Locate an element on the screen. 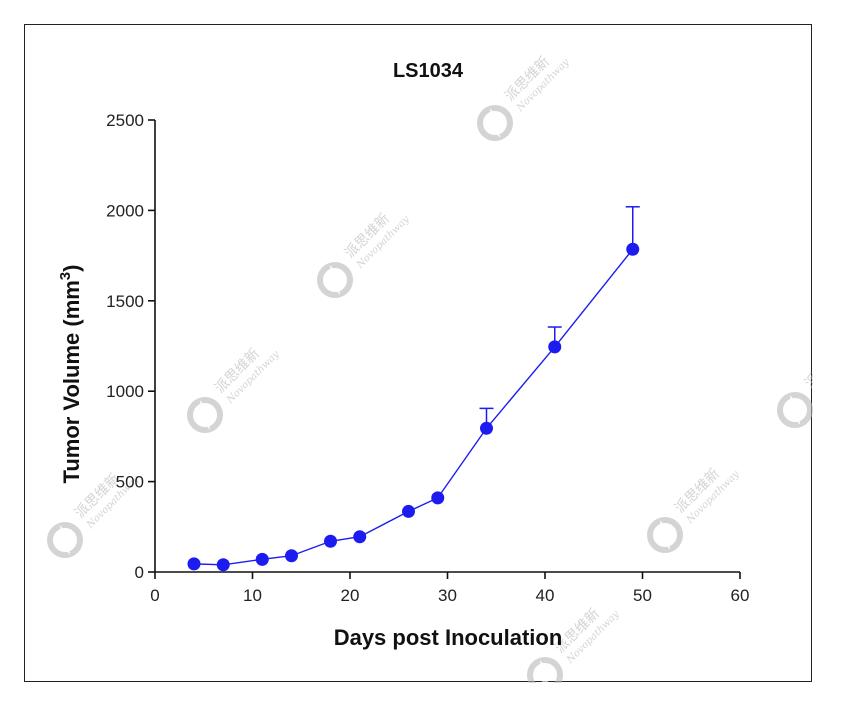 This screenshot has height=710, width=841. y-tick-label: 1500 is located at coordinates (125, 301).